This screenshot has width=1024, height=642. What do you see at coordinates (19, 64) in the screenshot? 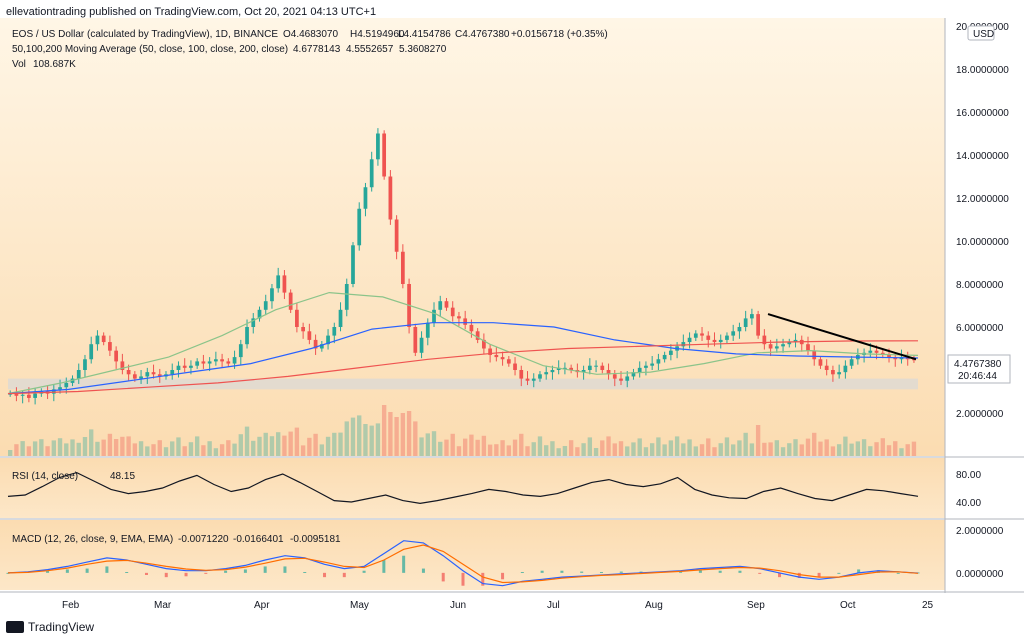
I see `vol-legend-title: Vol` at bounding box center [19, 64].